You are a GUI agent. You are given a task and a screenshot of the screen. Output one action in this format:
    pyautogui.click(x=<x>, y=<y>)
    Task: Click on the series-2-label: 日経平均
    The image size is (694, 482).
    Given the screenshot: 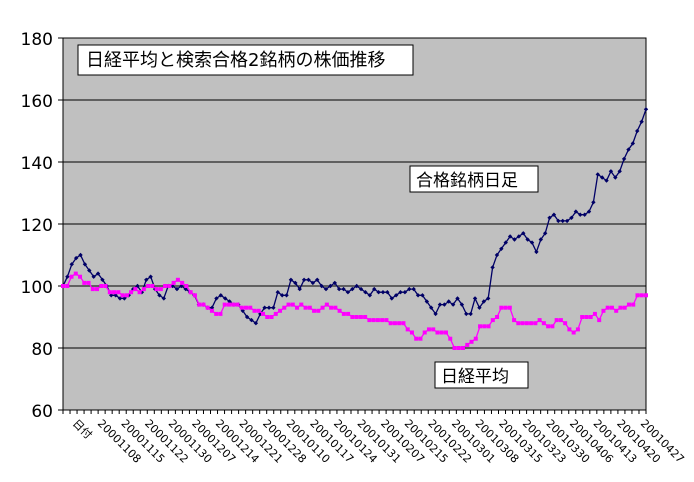 What is the action you would take?
    pyautogui.click(x=475, y=377)
    